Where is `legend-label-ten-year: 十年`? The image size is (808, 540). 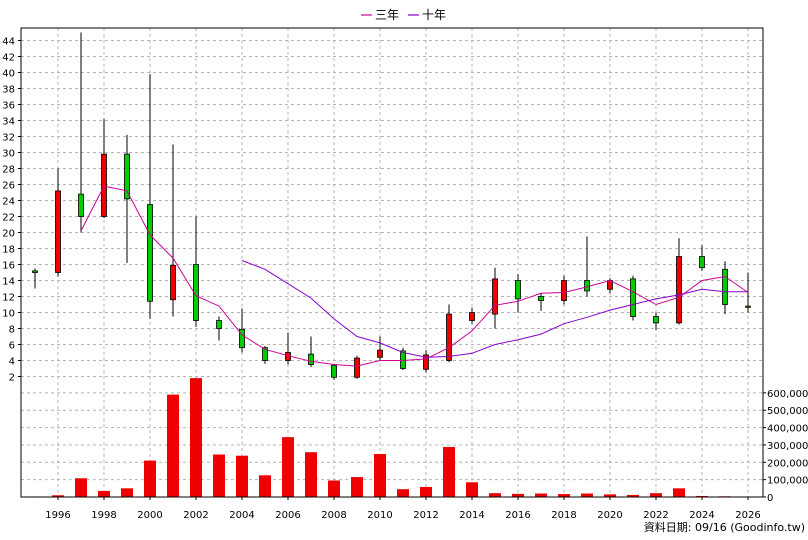 legend-label-ten-year: 十年 is located at coordinates (434, 15).